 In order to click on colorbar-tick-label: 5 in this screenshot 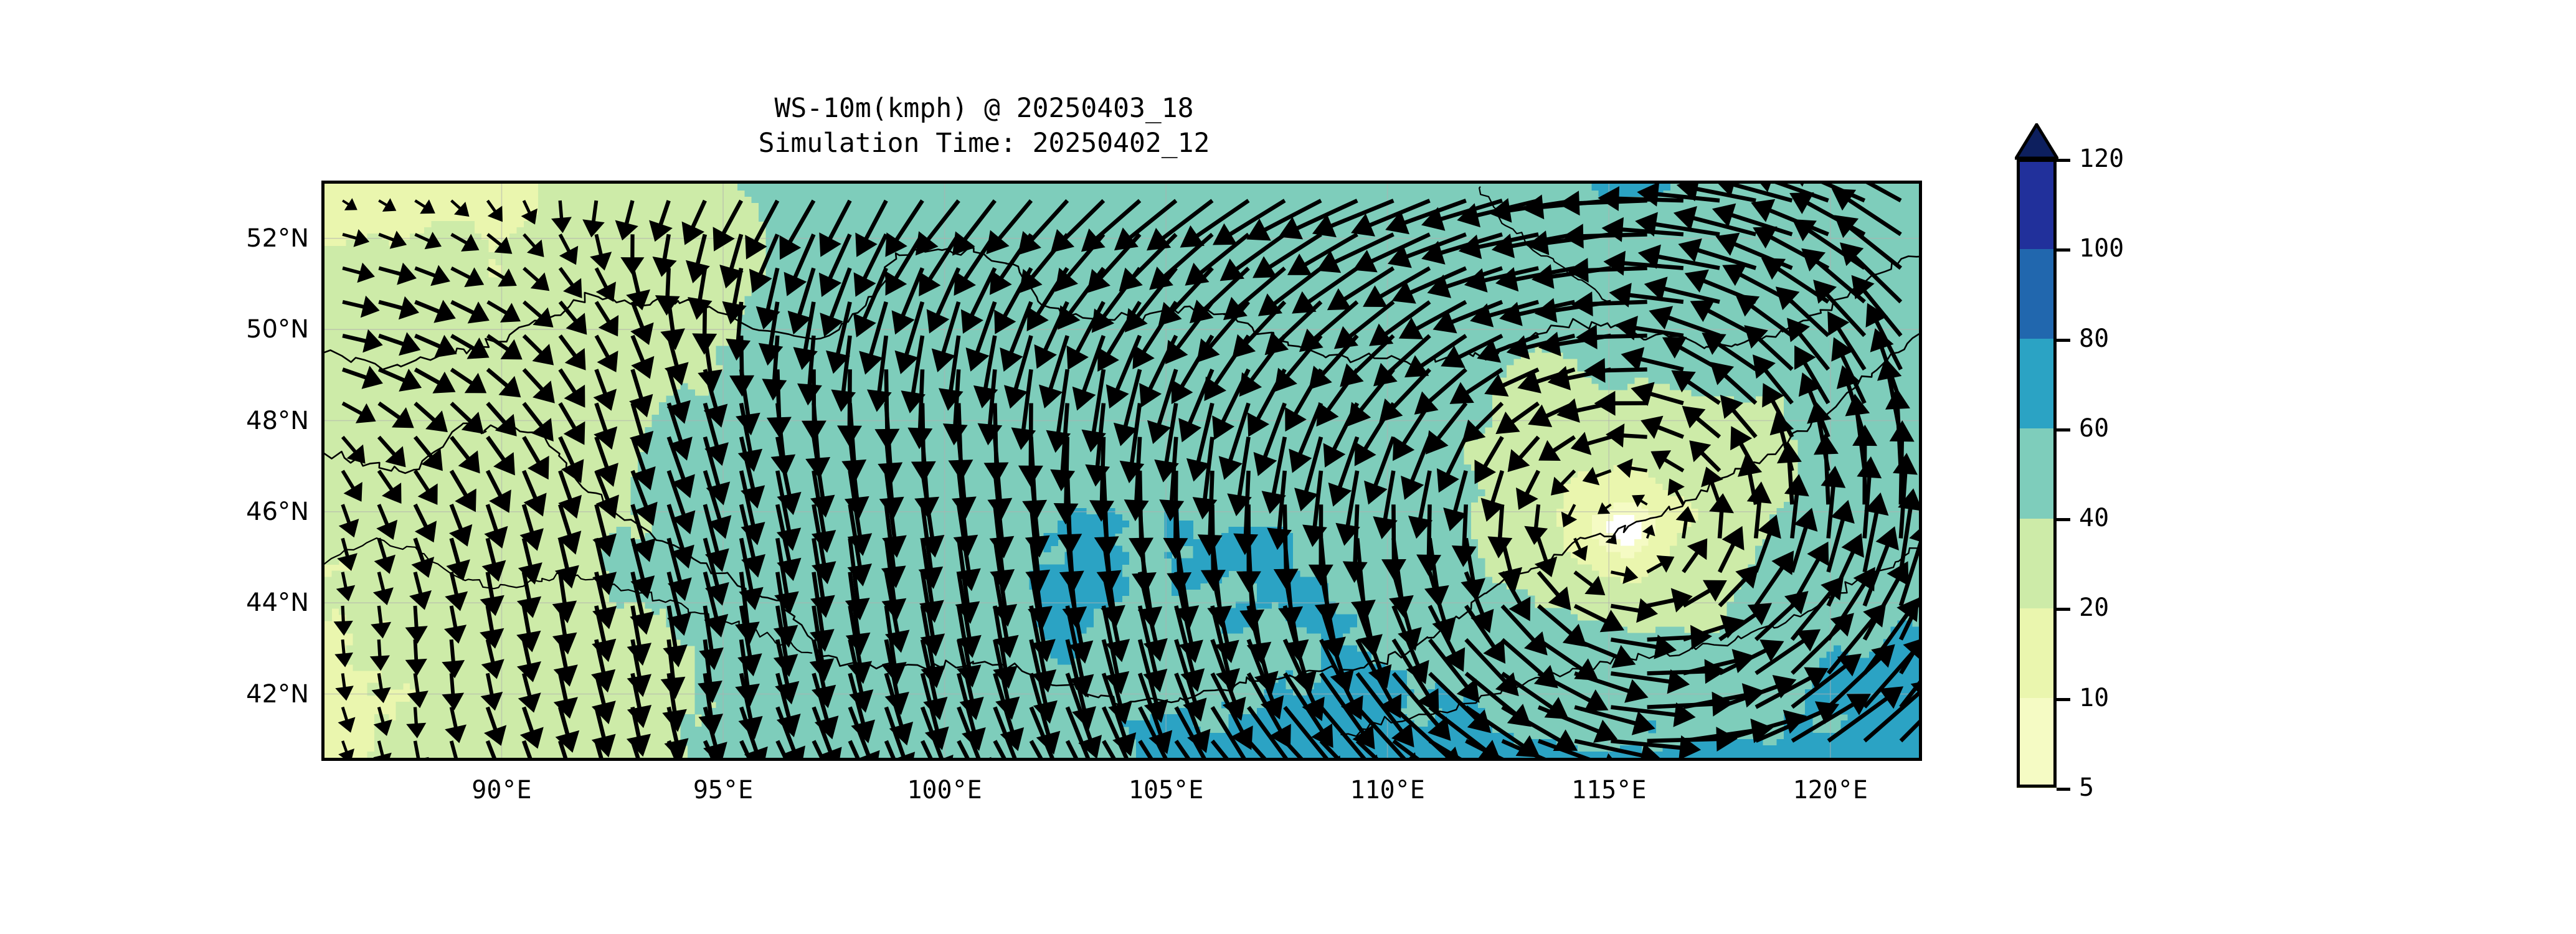, I will do `click(2087, 787)`.